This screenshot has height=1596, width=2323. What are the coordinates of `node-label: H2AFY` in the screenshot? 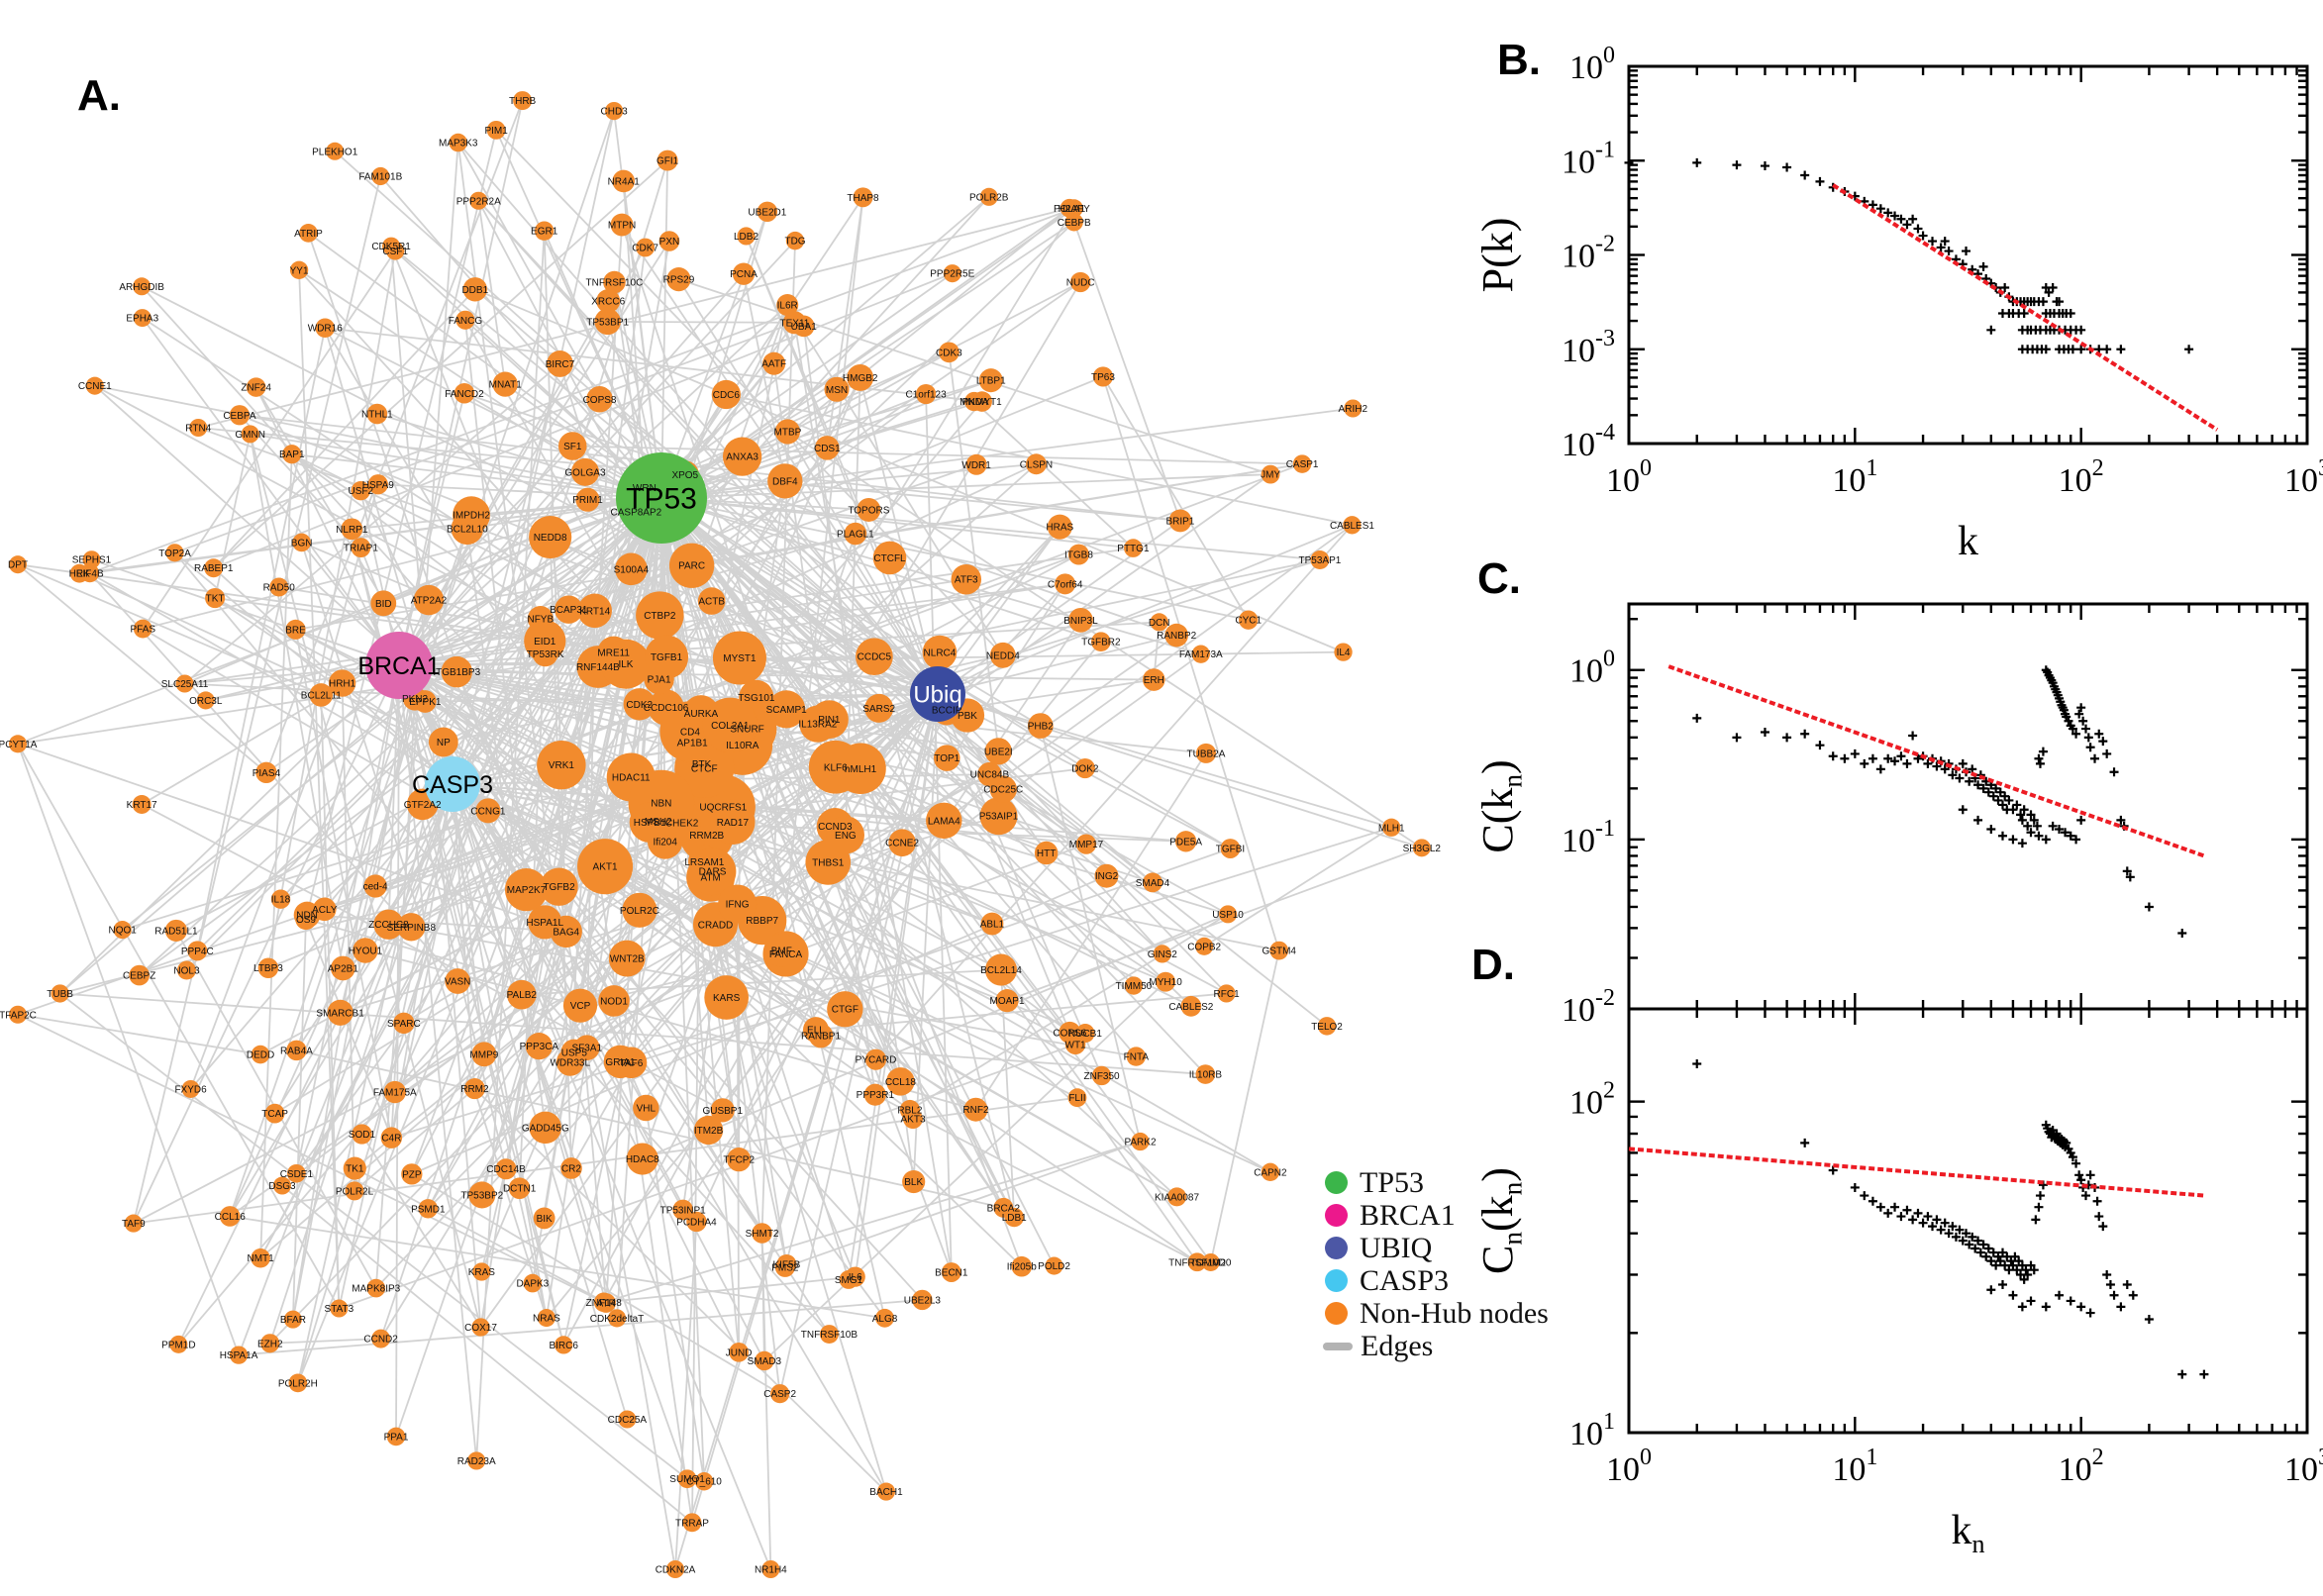 It's located at (1075, 209).